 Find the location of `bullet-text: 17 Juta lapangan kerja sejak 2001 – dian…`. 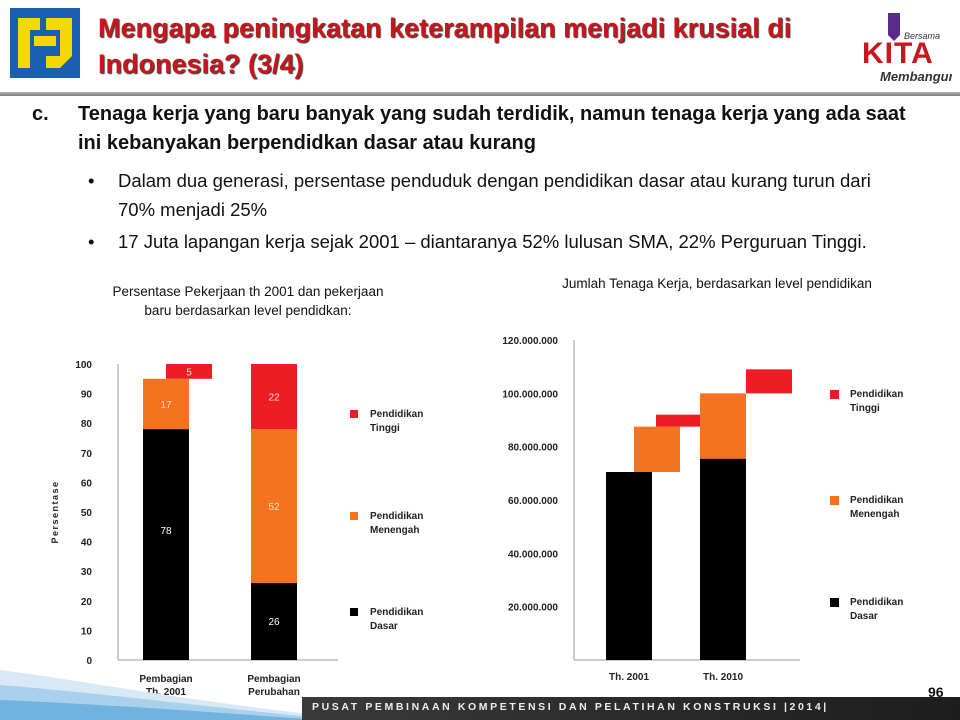

bullet-text: 17 Juta lapangan kerja sejak 2001 – dian… is located at coordinates (492, 241).